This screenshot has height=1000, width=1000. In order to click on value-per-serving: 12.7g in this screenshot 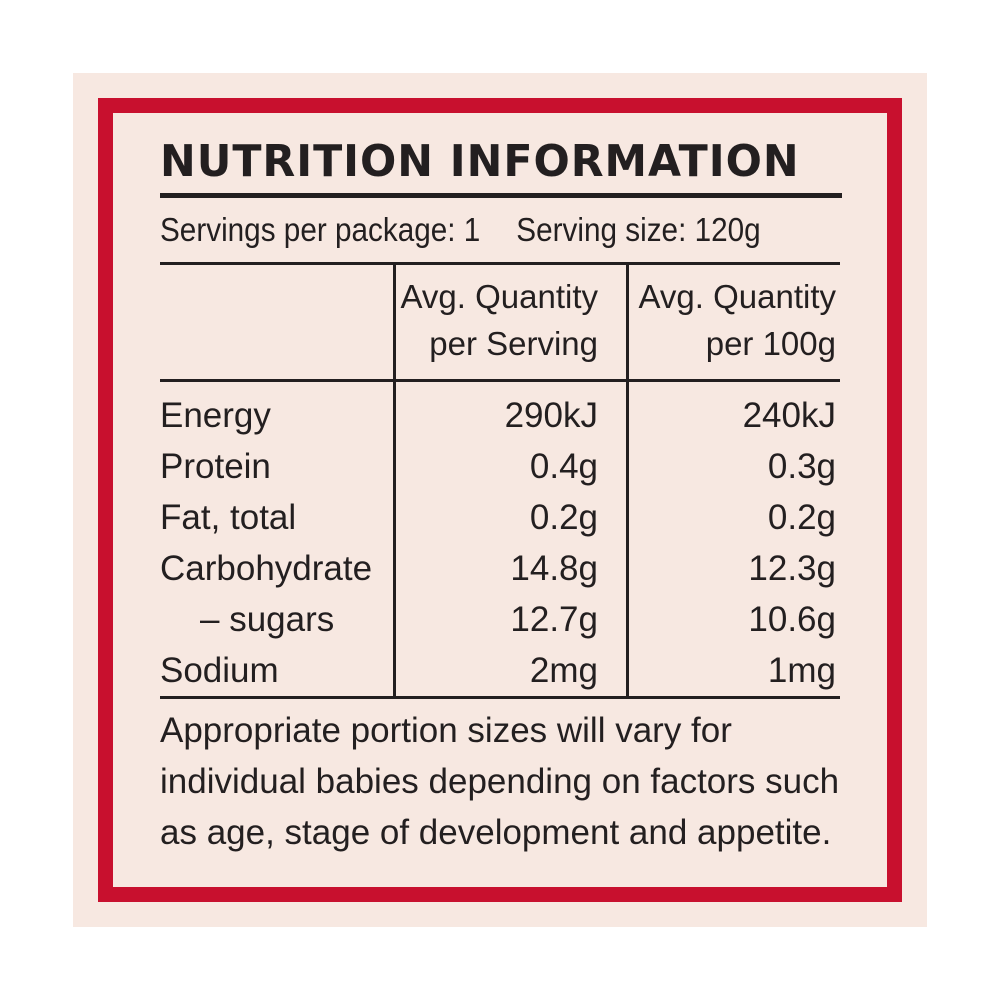, I will do `click(554, 619)`.